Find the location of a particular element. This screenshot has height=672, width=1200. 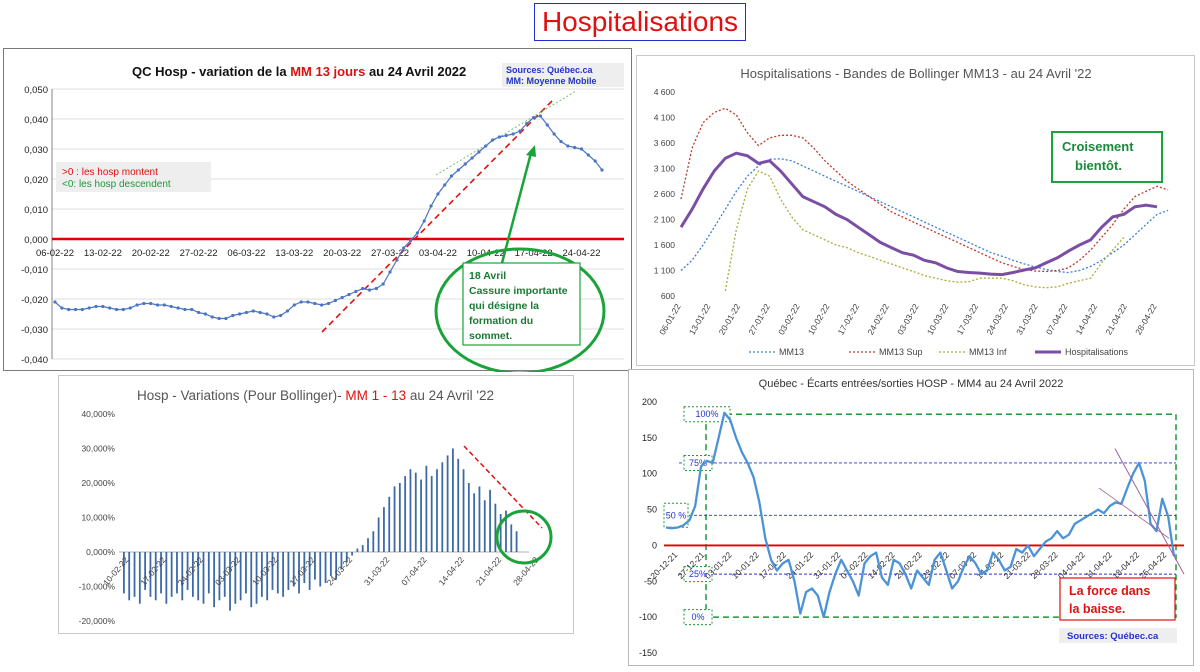

x-tick-label: 17-04-22 is located at coordinates (534, 253).